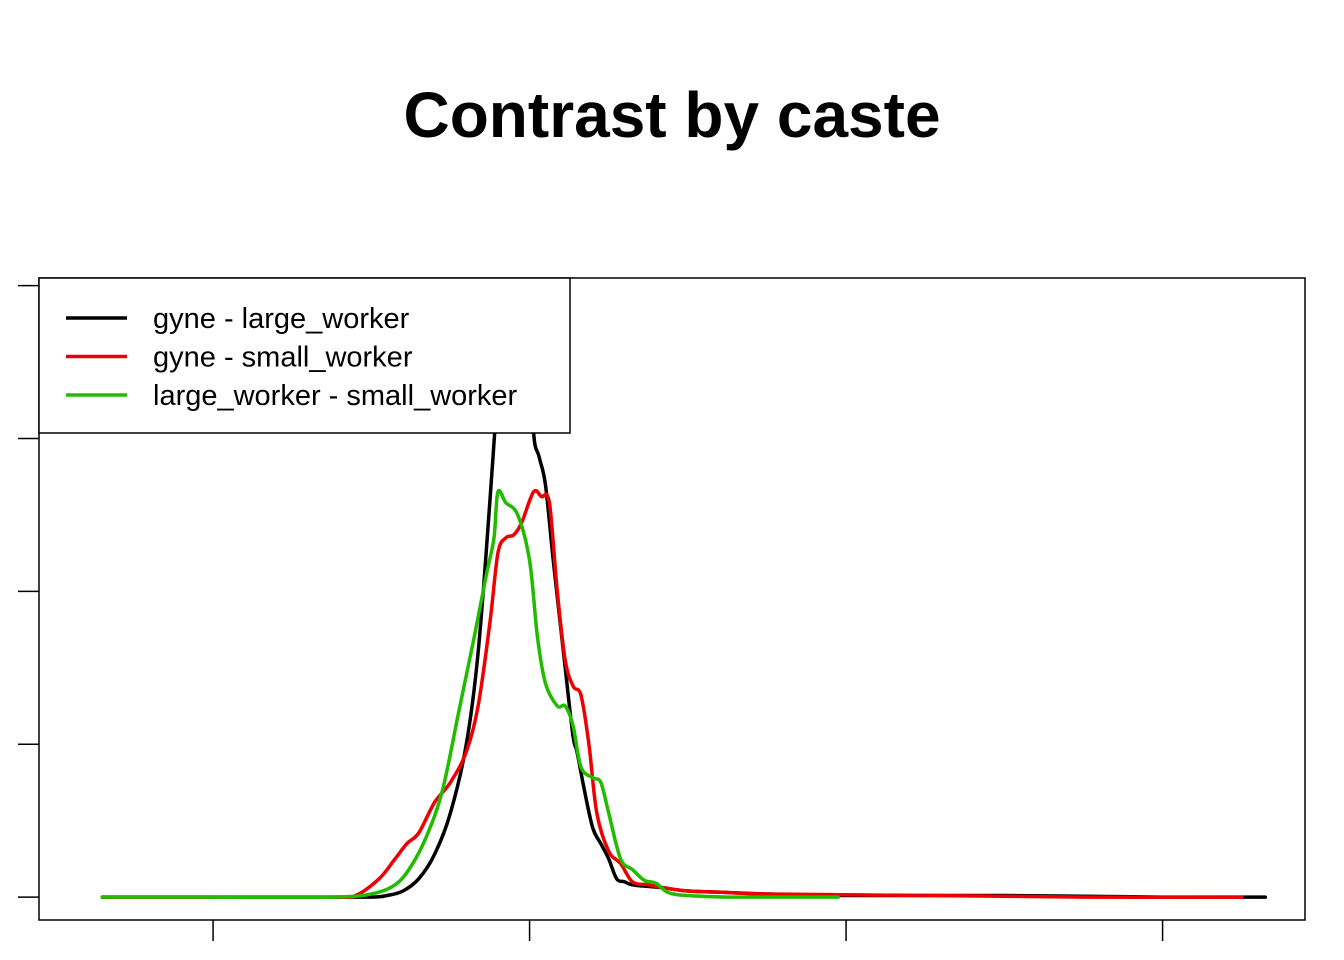 The height and width of the screenshot is (960, 1344). I want to click on legend-box, so click(304, 355).